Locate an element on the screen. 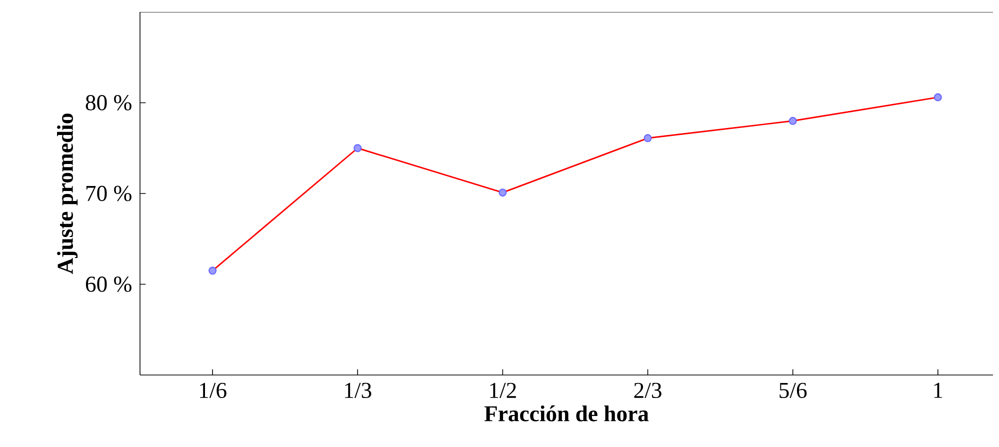 Image resolution: width=999 pixels, height=447 pixels. y-tick-label: 70 % is located at coordinates (109, 194).